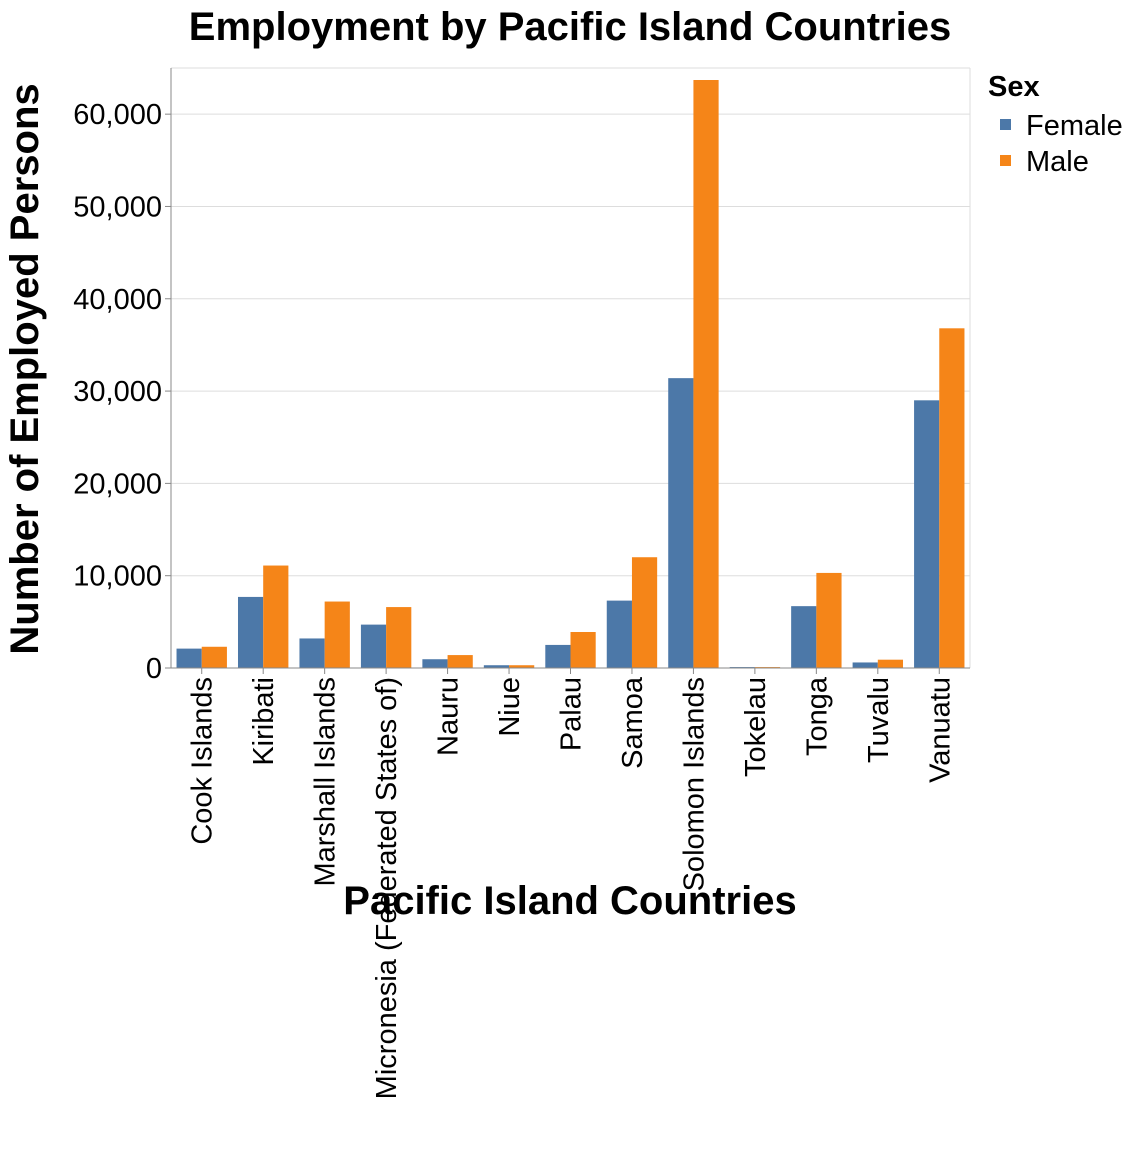 The width and height of the screenshot is (1145, 1176). What do you see at coordinates (117, 484) in the screenshot?
I see `y-tick-label: 20,000` at bounding box center [117, 484].